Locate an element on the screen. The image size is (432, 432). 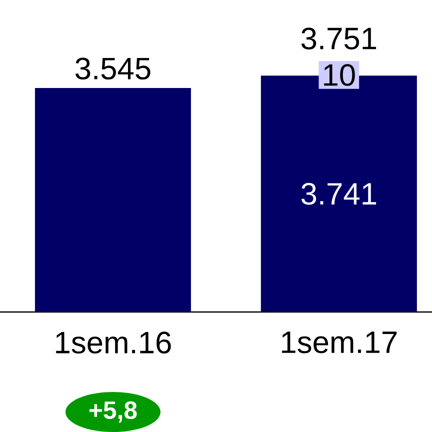
x-tick-label: 1sem.17 is located at coordinates (339, 343).